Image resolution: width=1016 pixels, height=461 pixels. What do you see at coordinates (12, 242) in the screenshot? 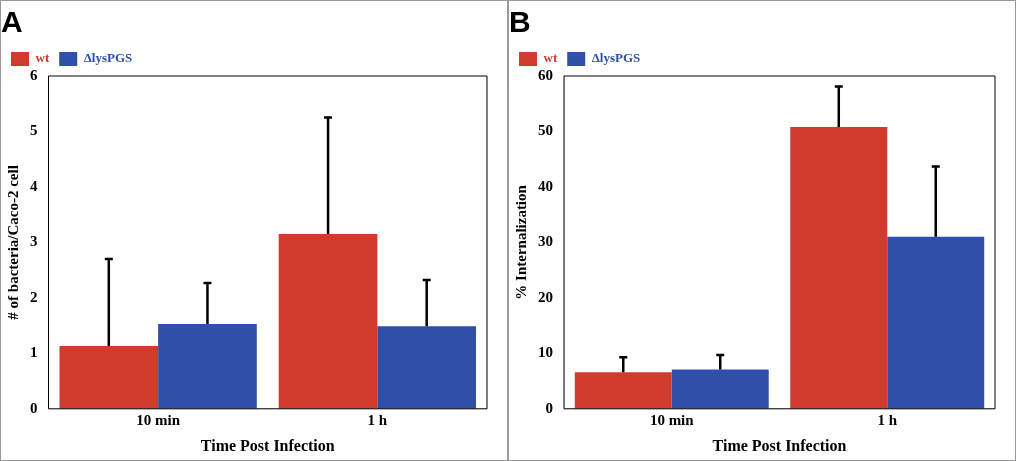
I see `y-axis-title: # of bacteria/Caco-2 cell` at bounding box center [12, 242].